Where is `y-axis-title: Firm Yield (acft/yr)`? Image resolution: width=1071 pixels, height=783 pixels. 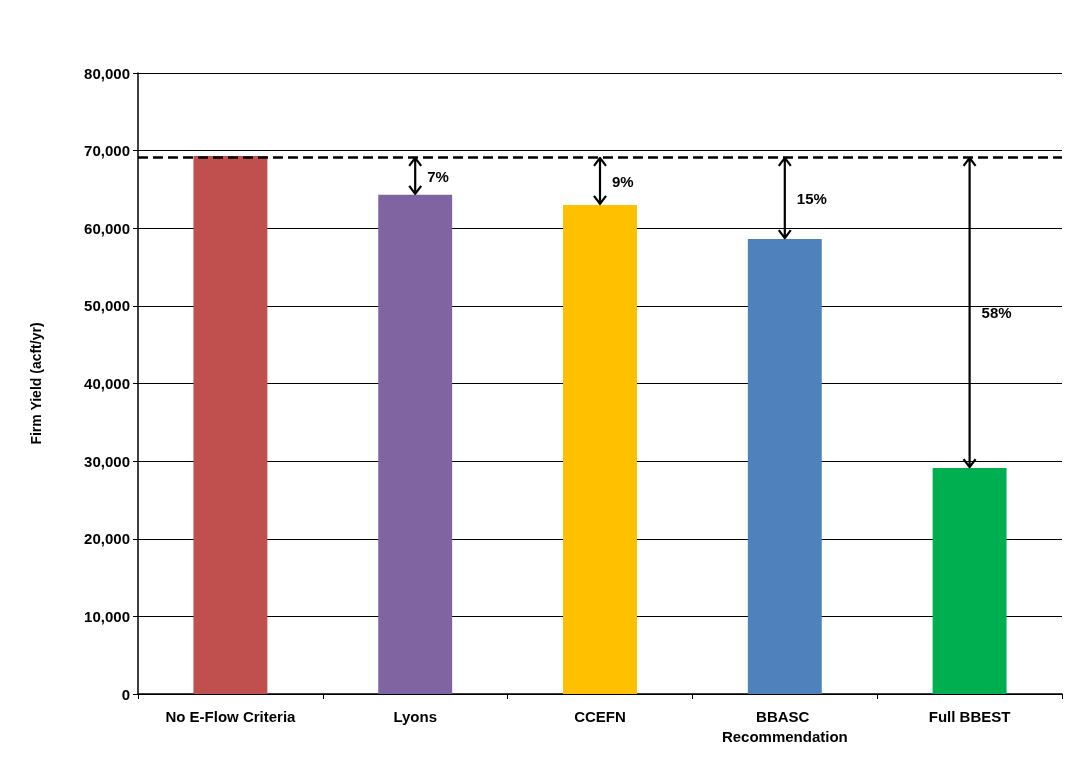
y-axis-title: Firm Yield (acft/yr) is located at coordinates (36, 383).